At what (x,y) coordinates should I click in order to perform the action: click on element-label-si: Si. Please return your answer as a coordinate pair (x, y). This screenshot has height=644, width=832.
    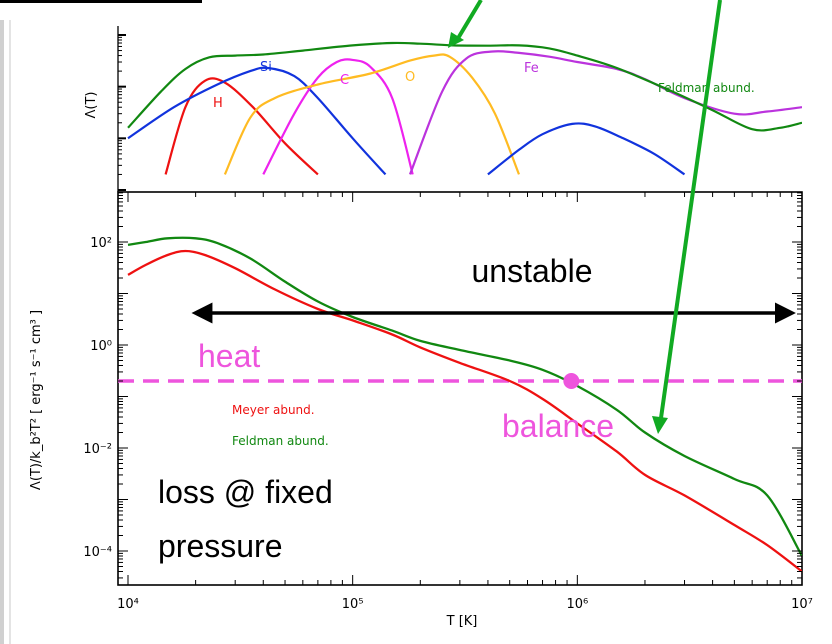
    Looking at the image, I should click on (266, 67).